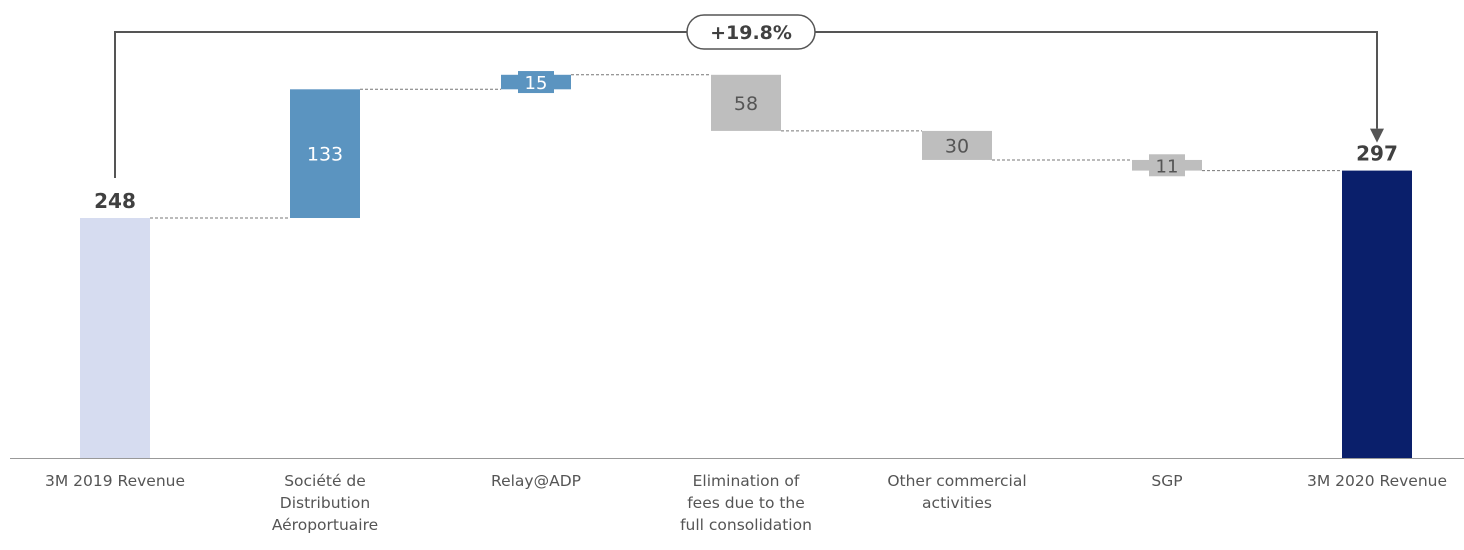 This screenshot has width=1464, height=550. I want to click on value-label: 133, so click(325, 155).